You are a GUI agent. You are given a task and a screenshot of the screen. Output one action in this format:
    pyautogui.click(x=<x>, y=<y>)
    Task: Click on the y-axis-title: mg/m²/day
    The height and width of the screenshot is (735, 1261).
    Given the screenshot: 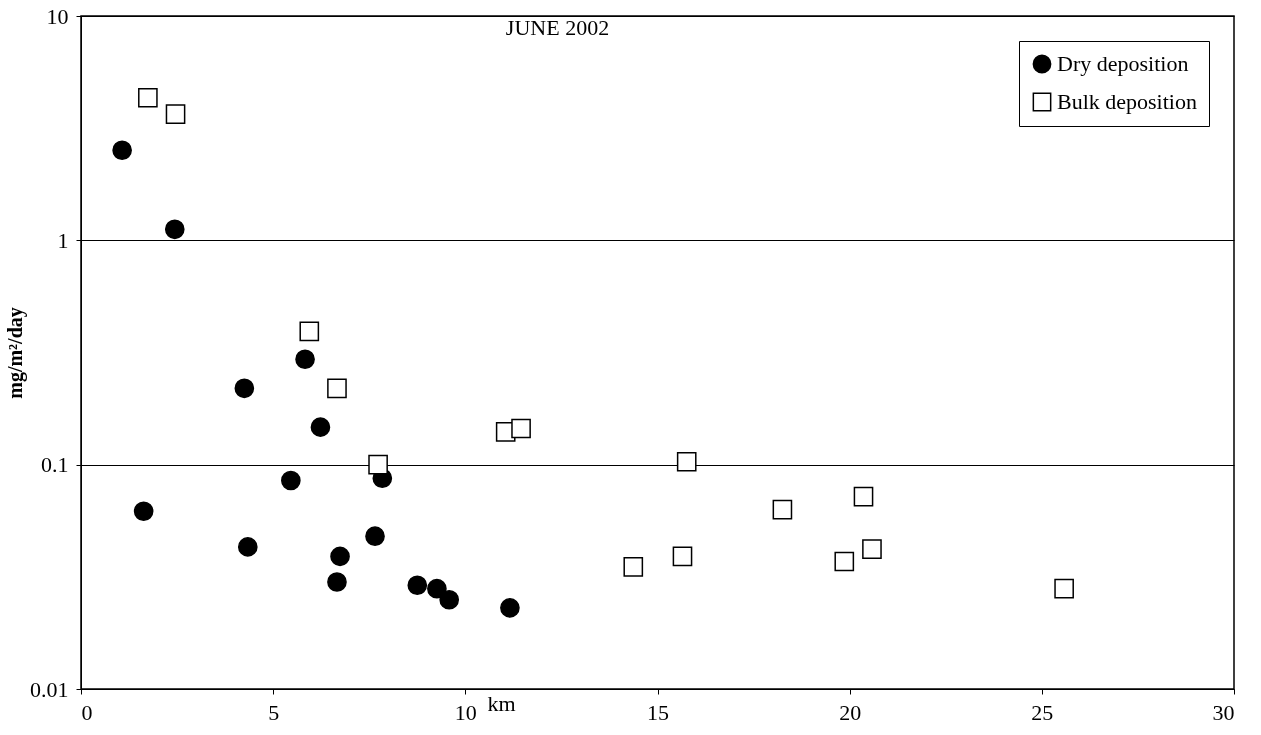 What is the action you would take?
    pyautogui.click(x=15, y=353)
    